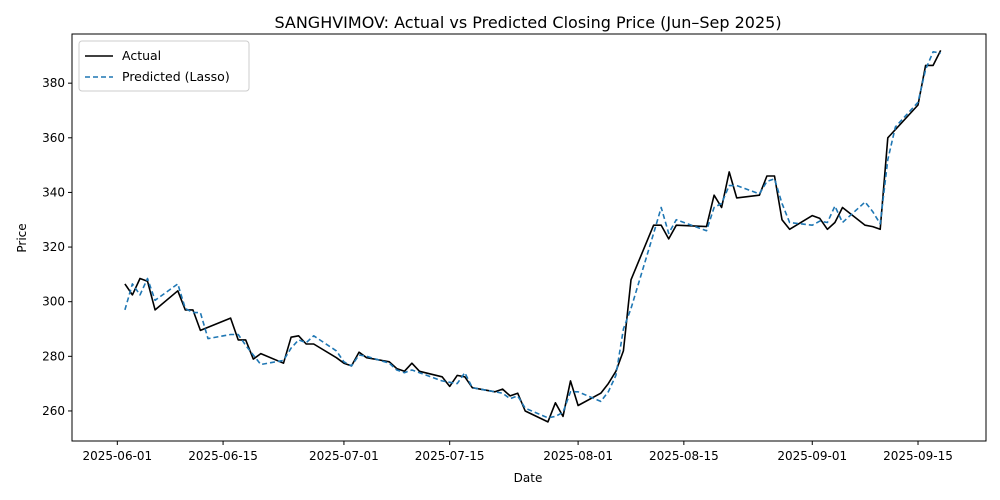 This screenshot has height=500, width=1000. What do you see at coordinates (578, 456) in the screenshot?
I see `x-tick-label: 2025-08-01` at bounding box center [578, 456].